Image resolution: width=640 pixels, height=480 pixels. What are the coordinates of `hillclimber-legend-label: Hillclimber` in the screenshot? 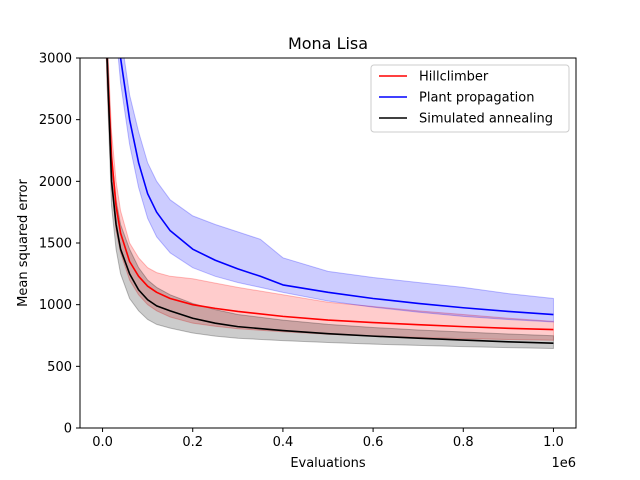 It's located at (454, 77).